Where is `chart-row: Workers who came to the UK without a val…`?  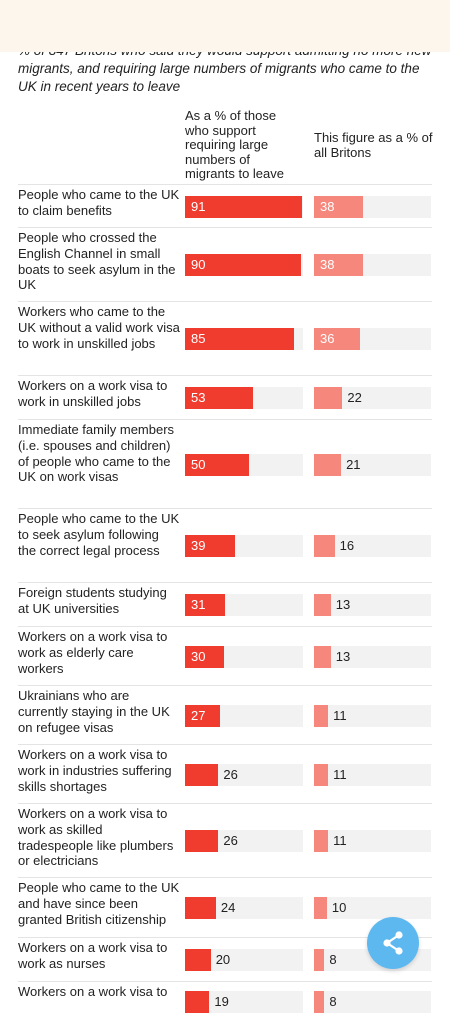 chart-row: Workers who came to the UK without a val… is located at coordinates (225, 338).